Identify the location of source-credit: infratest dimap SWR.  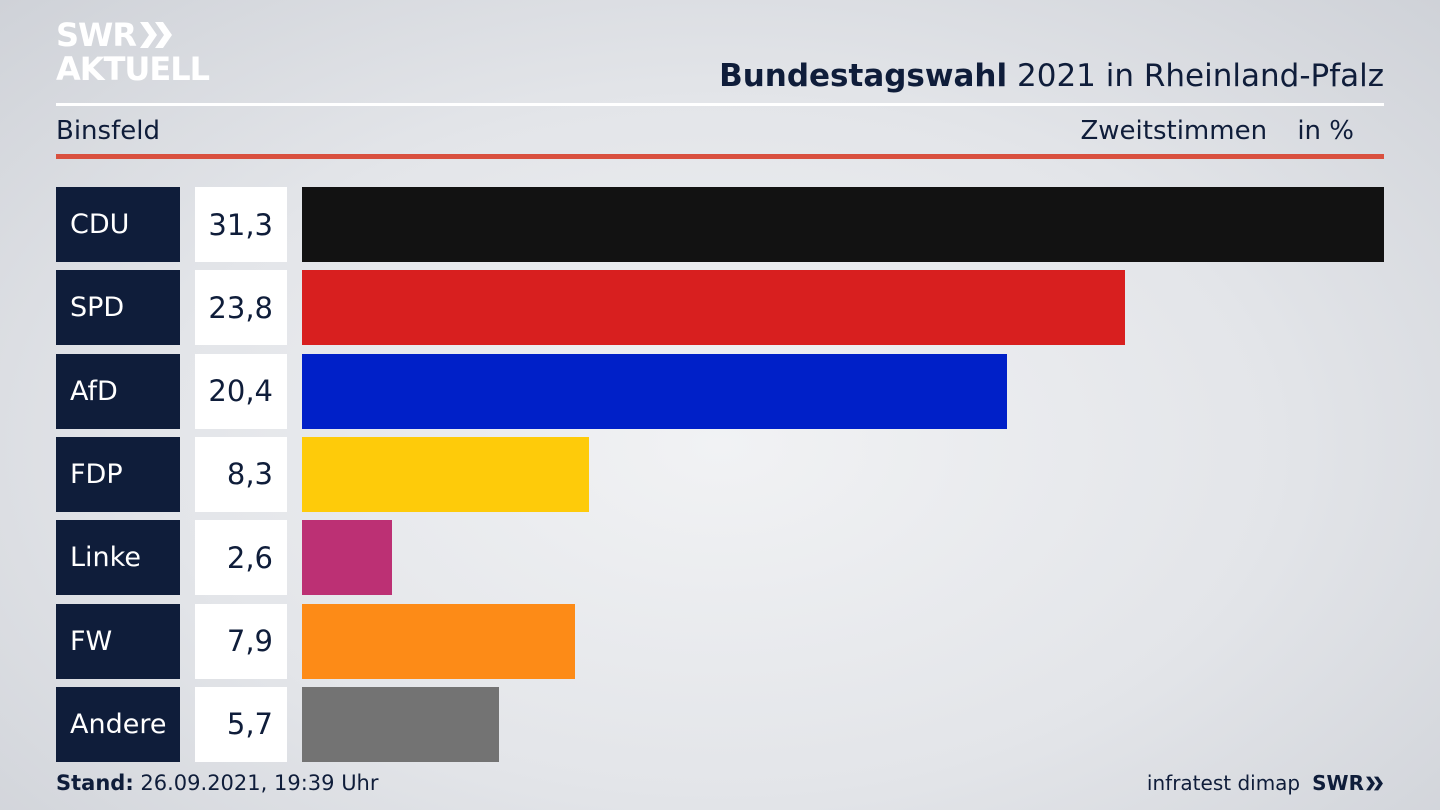
(1265, 783).